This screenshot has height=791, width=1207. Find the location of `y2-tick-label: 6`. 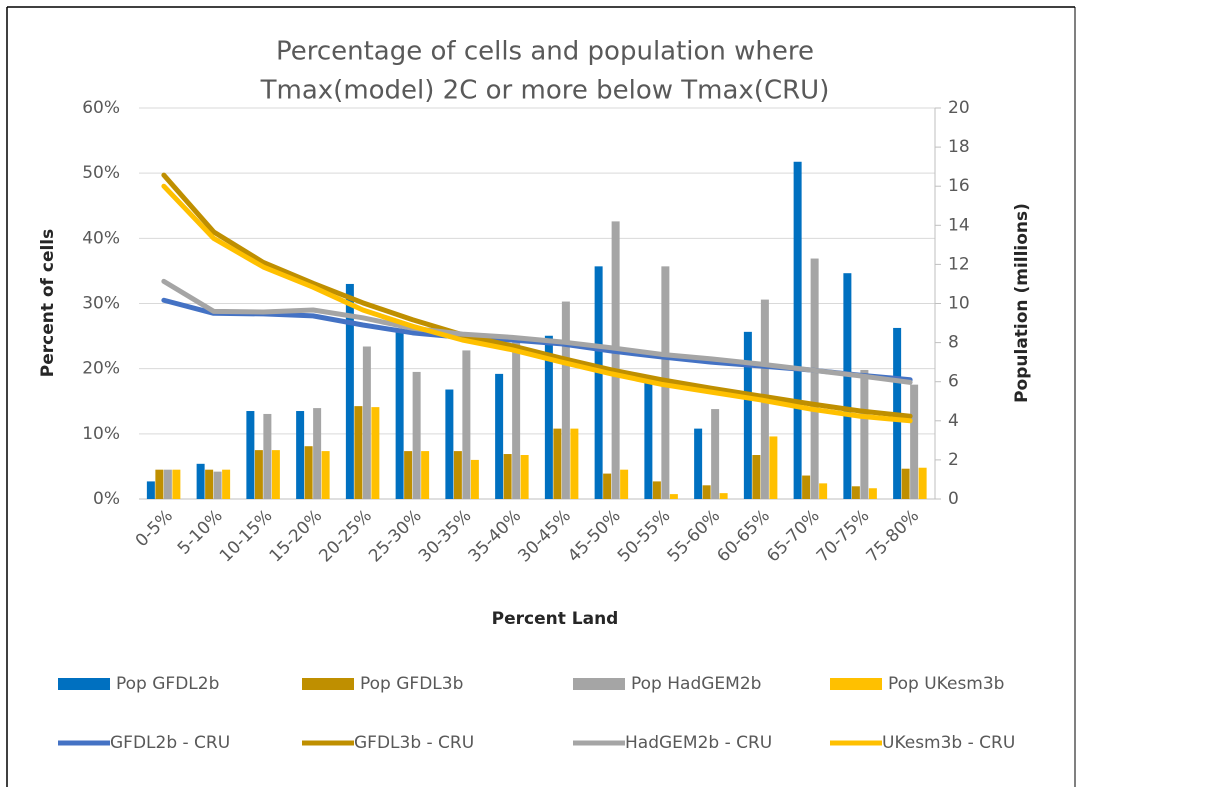

y2-tick-label: 6 is located at coordinates (953, 382).